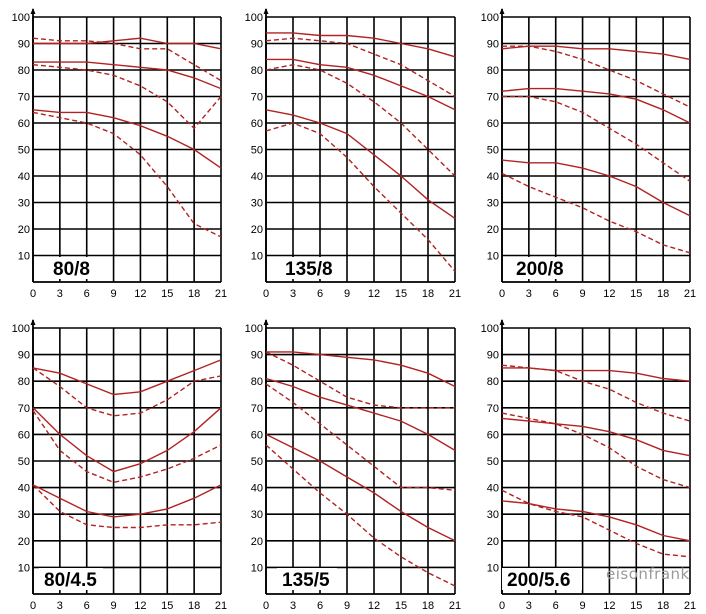 Image resolution: width=706 pixels, height=614 pixels. I want to click on chart-panel-5: 10 20 30 40 50 60 70 80 90 100 0 3 6 9 12 15 18 21 135/5, so click(353, 465).